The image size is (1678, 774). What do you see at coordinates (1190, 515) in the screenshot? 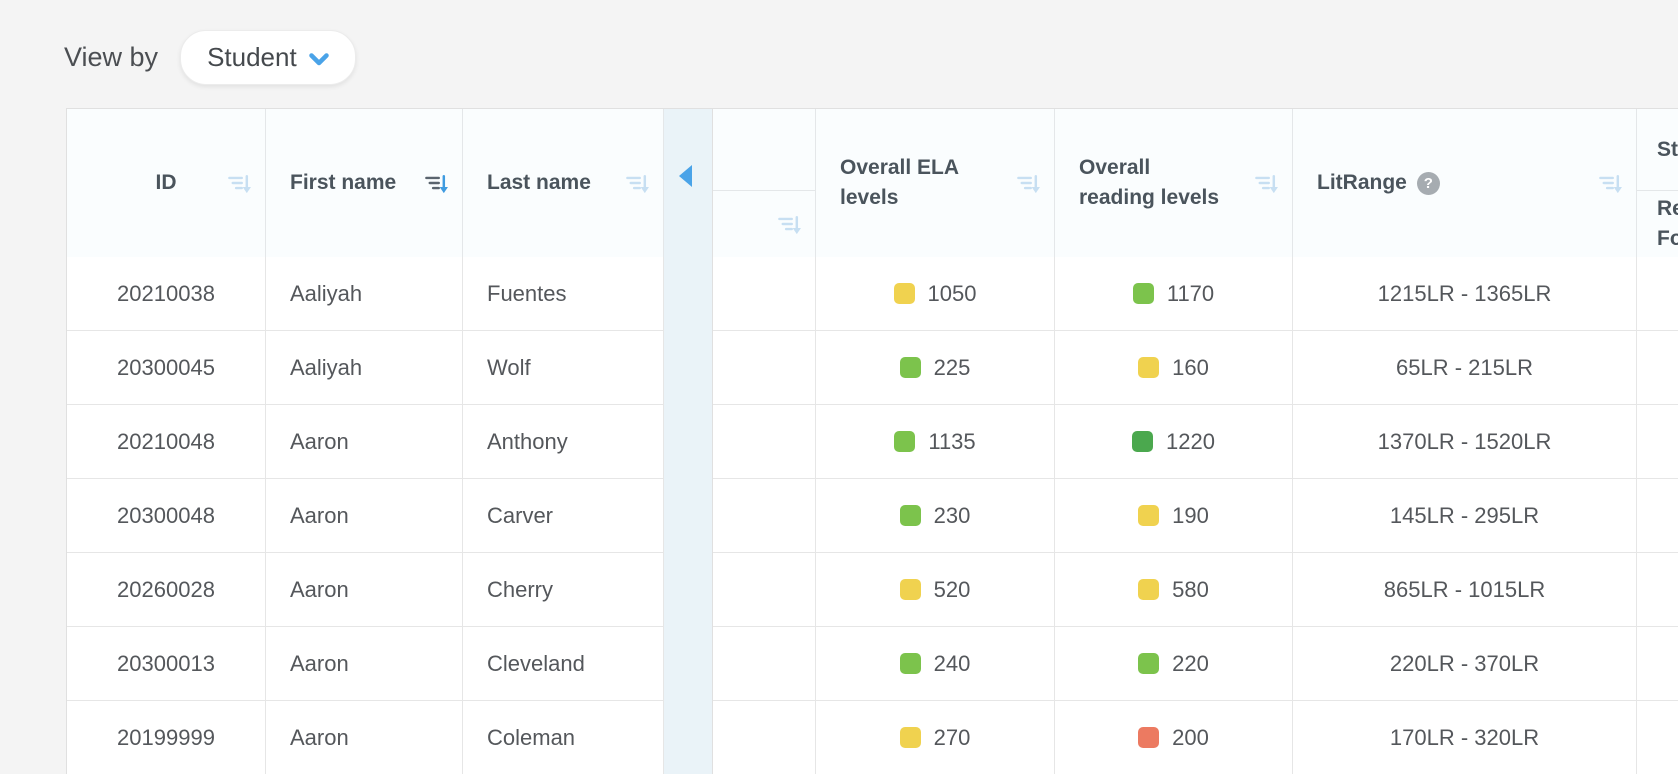
I see `reading-level-value: 190` at bounding box center [1190, 515].